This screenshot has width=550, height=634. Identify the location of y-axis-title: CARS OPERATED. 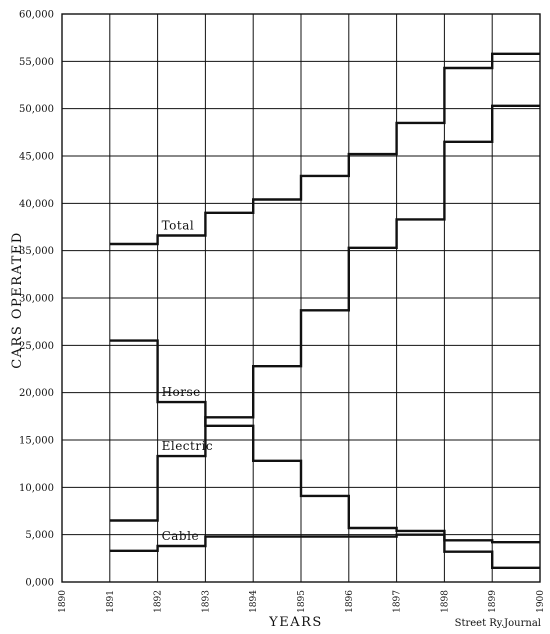
(17, 300).